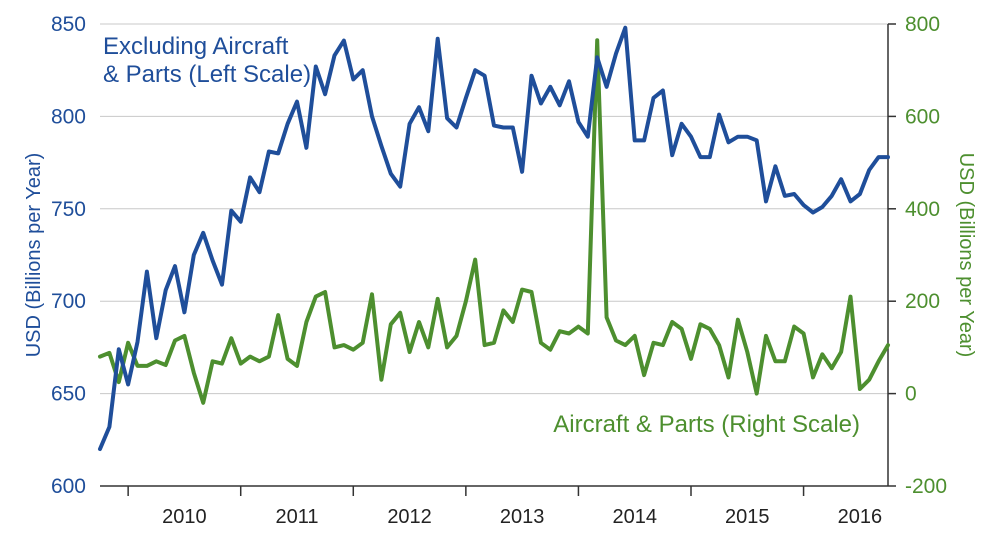 The image size is (1000, 534). What do you see at coordinates (184, 517) in the screenshot?
I see `x-tick-label: 2010` at bounding box center [184, 517].